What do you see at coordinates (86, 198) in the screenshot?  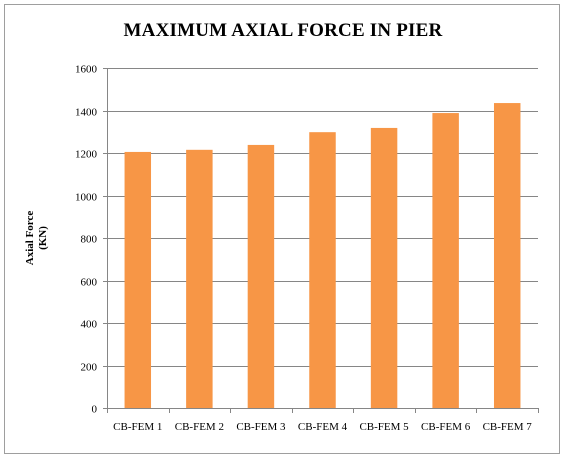 I see `y-tick-label: 1000` at bounding box center [86, 198].